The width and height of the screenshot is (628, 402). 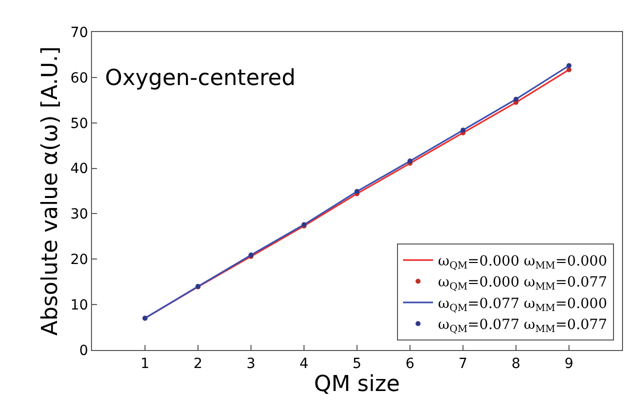 I want to click on x-tick-label: 2, so click(x=198, y=364).